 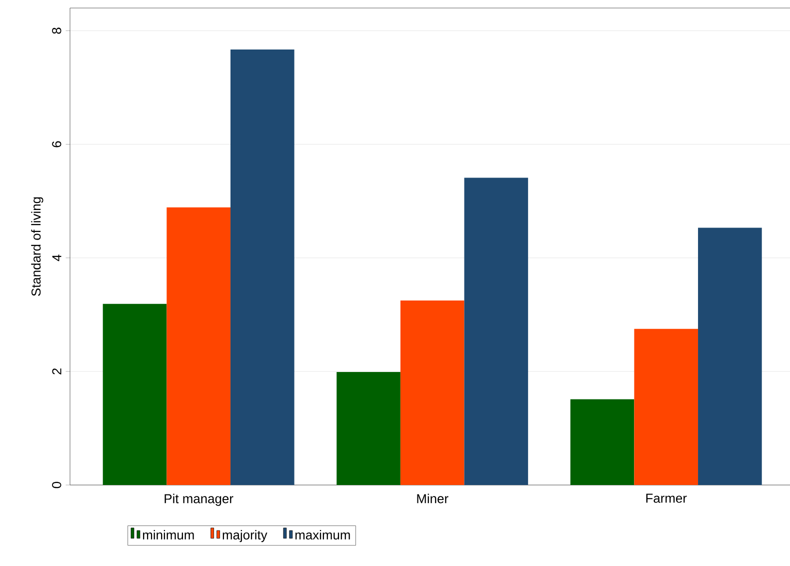 I want to click on x-tick-label: Miner, so click(x=432, y=499).